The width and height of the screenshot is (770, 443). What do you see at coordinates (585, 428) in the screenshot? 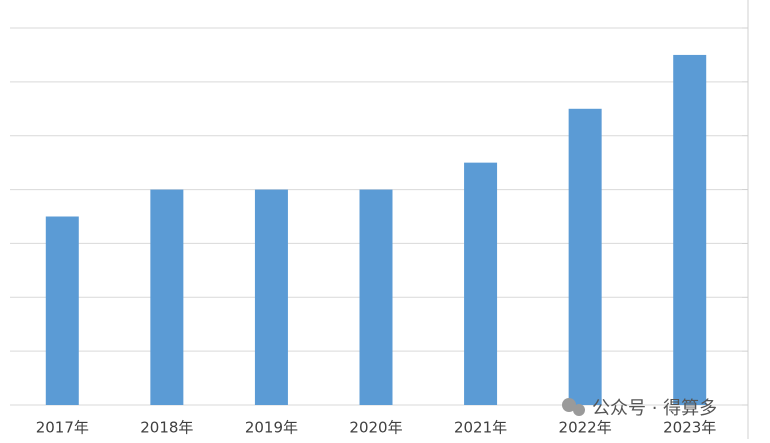
I see `x-tick-label: 2022年` at bounding box center [585, 428].